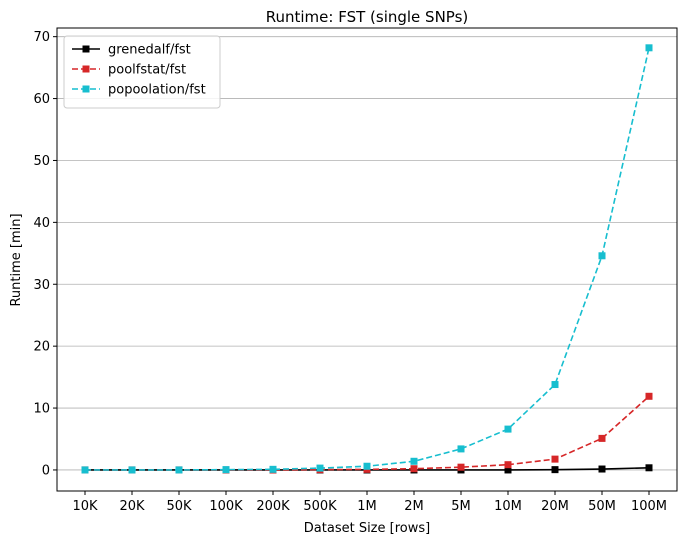 Image resolution: width=687 pixels, height=543 pixels. Describe the element at coordinates (508, 506) in the screenshot. I see `x-tick-label: 10M` at that location.